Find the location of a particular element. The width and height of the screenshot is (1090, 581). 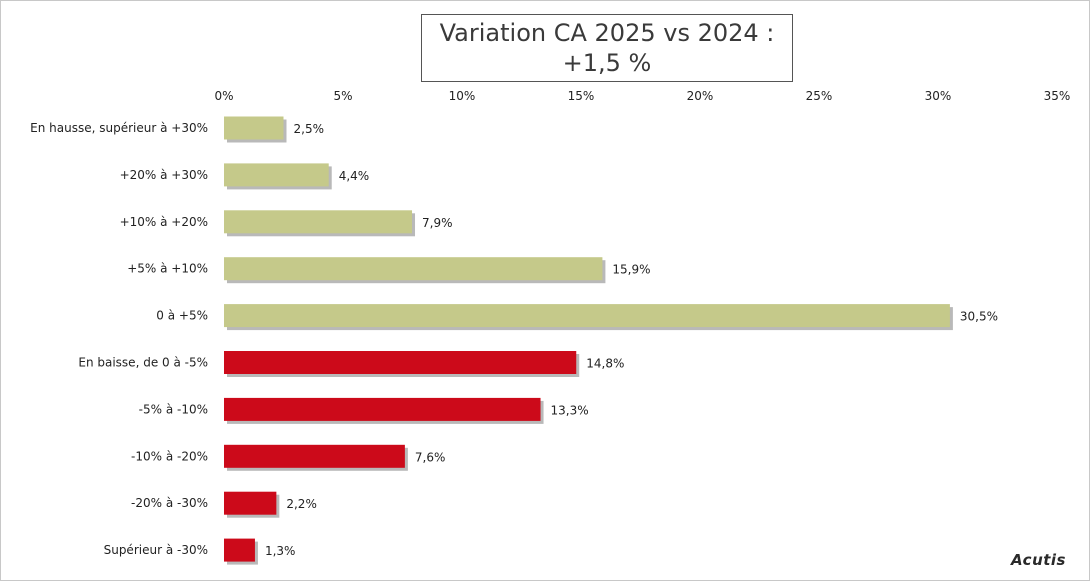

category-label: -10% à -20% is located at coordinates (169, 456).